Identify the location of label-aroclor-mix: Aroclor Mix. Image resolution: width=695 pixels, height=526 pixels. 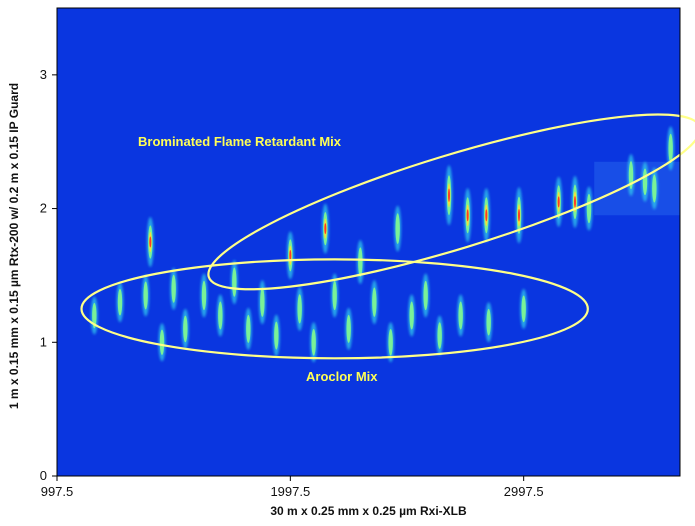
(342, 376).